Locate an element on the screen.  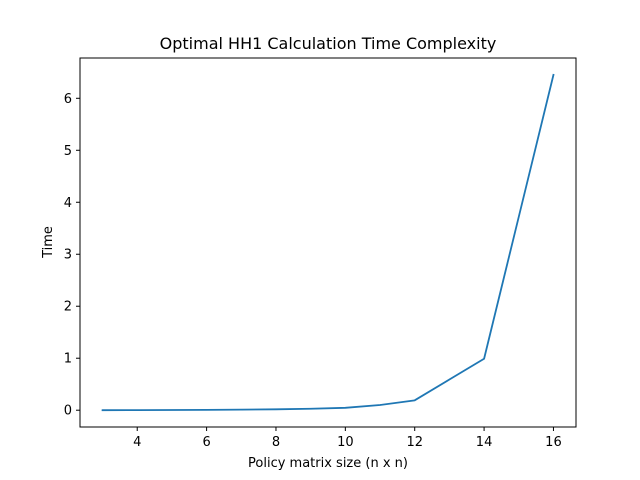
x-axis-label: Policy matrix size (n x n) is located at coordinates (328, 463).